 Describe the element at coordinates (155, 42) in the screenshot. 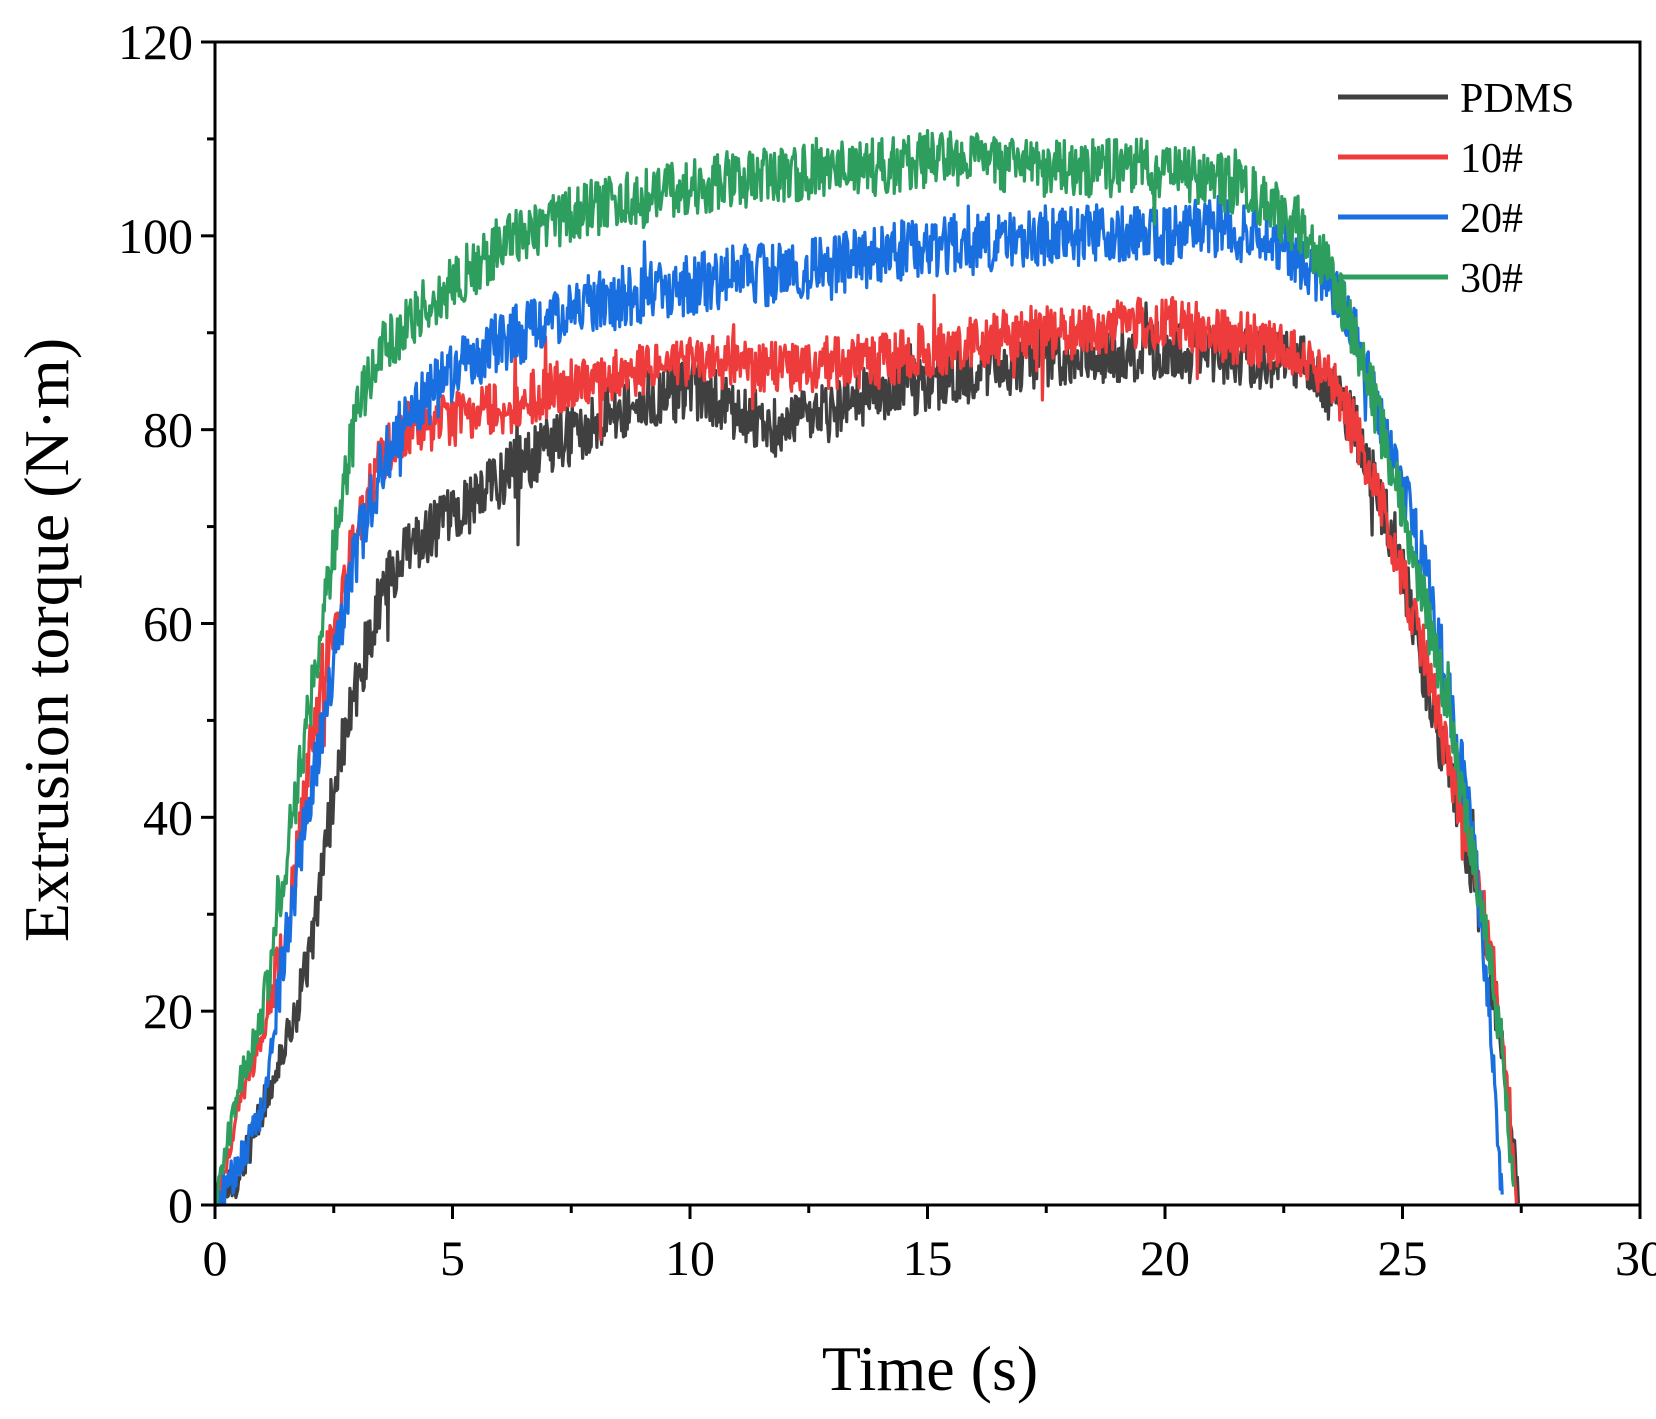

I see `y-tick-label: 120` at that location.